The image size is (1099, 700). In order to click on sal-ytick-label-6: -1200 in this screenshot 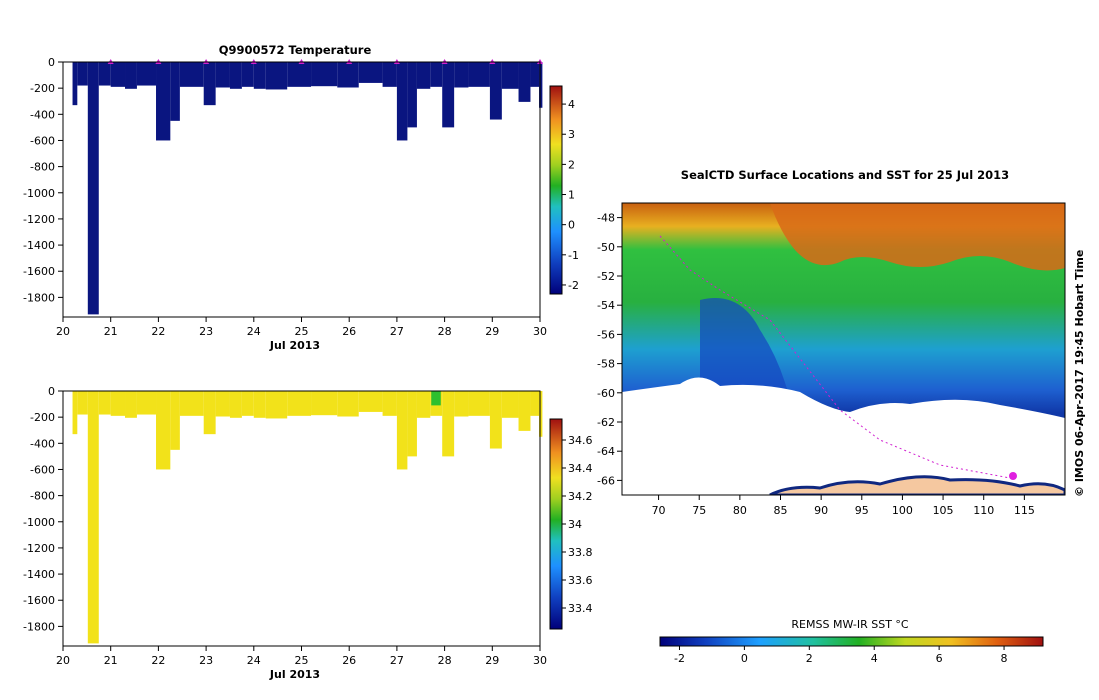, I will do `click(39, 548)`.